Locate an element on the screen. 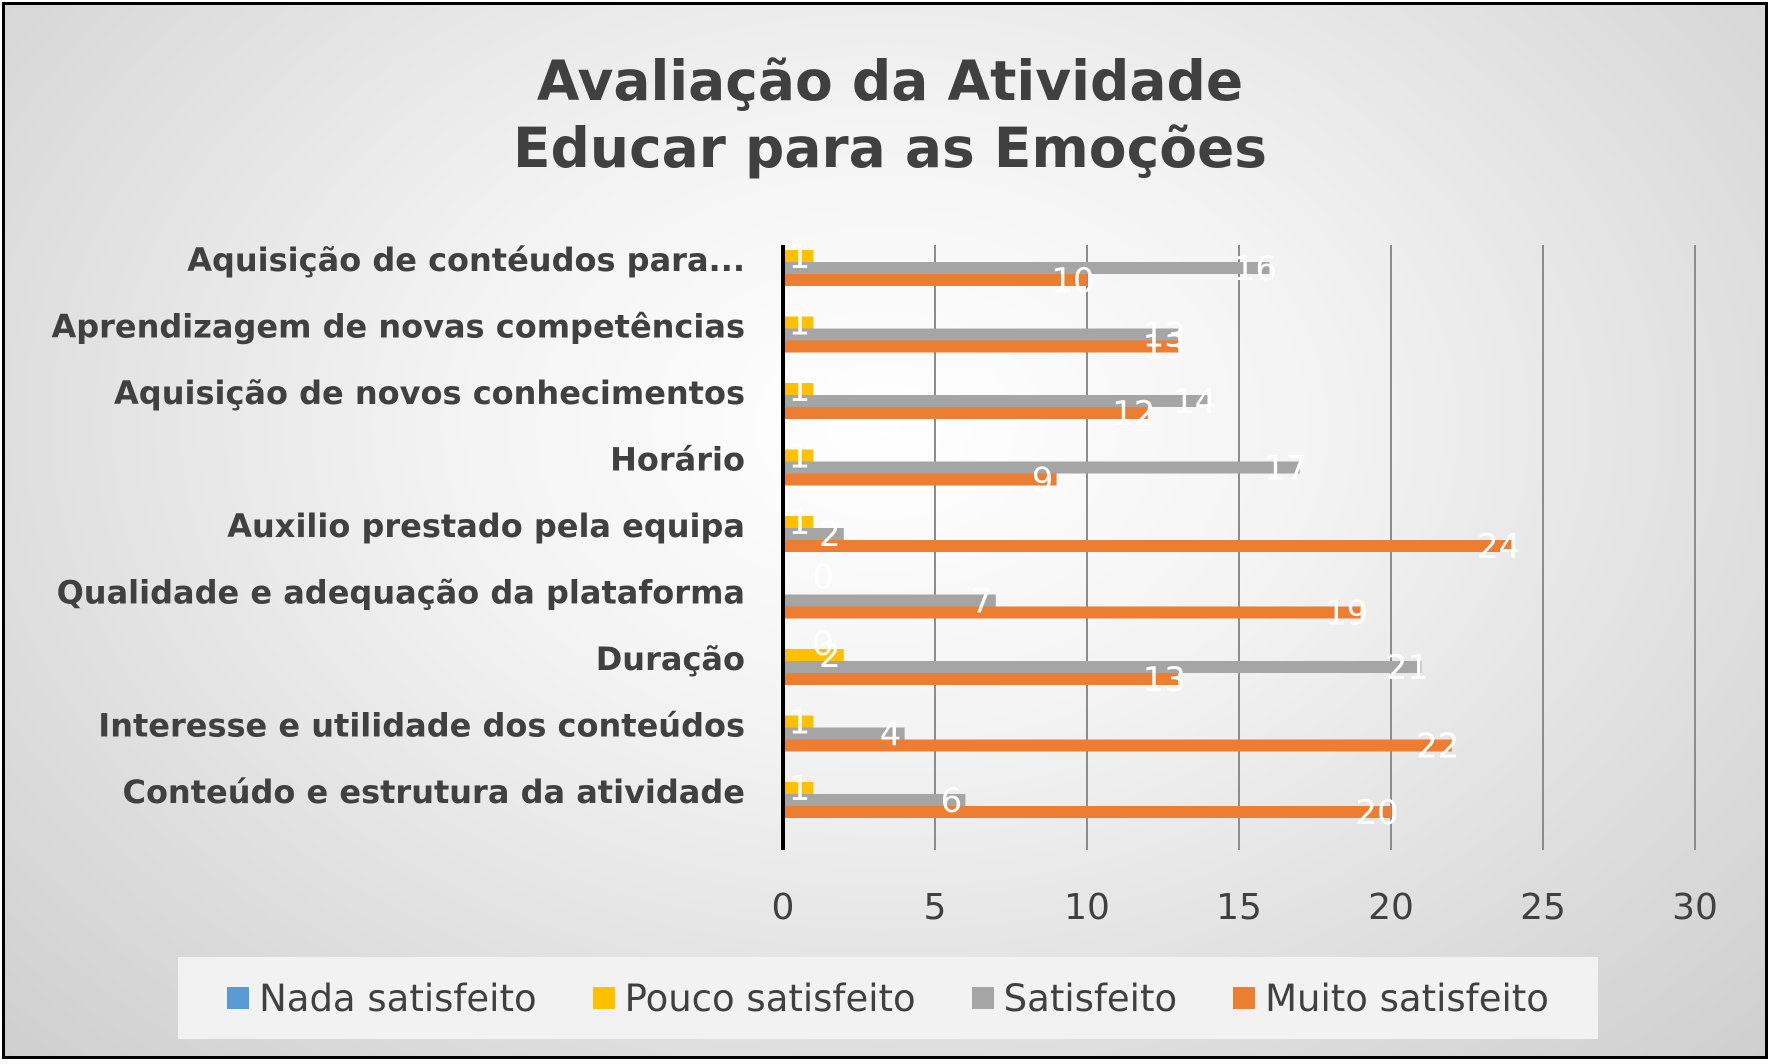 Image resolution: width=1773 pixels, height=1064 pixels. data-label-muito-satisfeito-9: 20 is located at coordinates (1376, 813).